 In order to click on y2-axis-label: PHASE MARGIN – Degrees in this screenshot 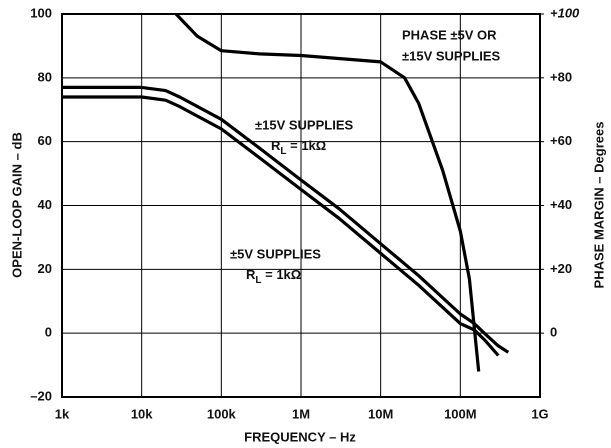, I will do `click(598, 205)`.